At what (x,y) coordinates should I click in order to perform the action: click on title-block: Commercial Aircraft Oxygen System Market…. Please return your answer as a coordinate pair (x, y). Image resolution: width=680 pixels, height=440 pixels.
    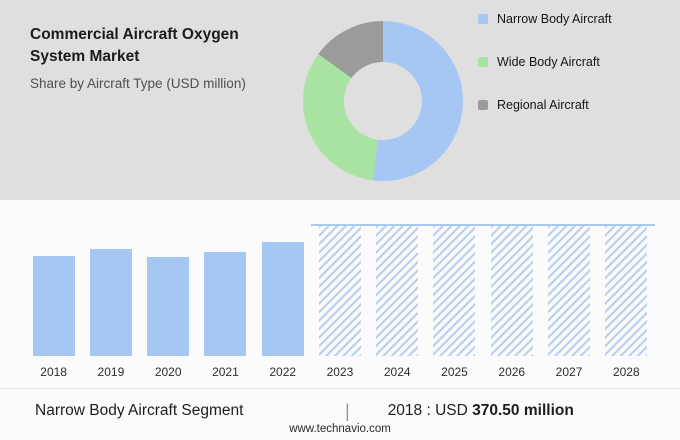
    Looking at the image, I should click on (161, 57).